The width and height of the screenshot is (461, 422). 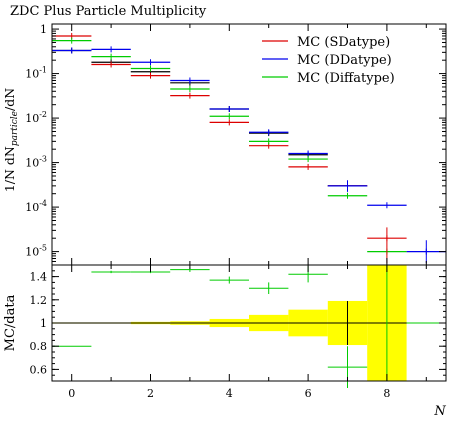 I want to click on legend-label: MC (SDatype), so click(x=343, y=42).